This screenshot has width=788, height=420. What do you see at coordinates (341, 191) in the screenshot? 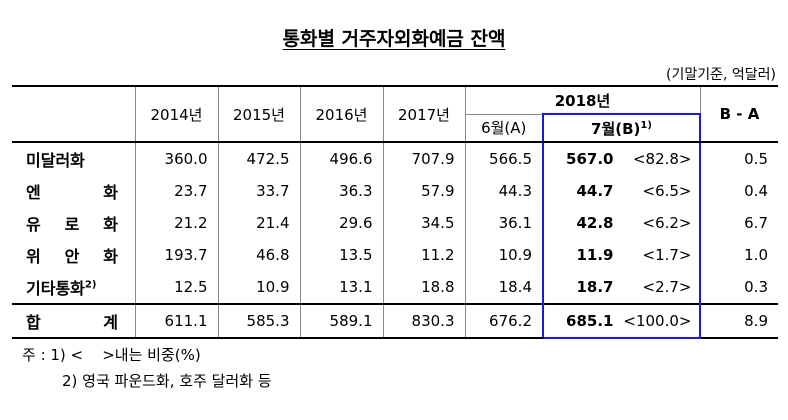
I see `value-cell: 36.3` at bounding box center [341, 191].